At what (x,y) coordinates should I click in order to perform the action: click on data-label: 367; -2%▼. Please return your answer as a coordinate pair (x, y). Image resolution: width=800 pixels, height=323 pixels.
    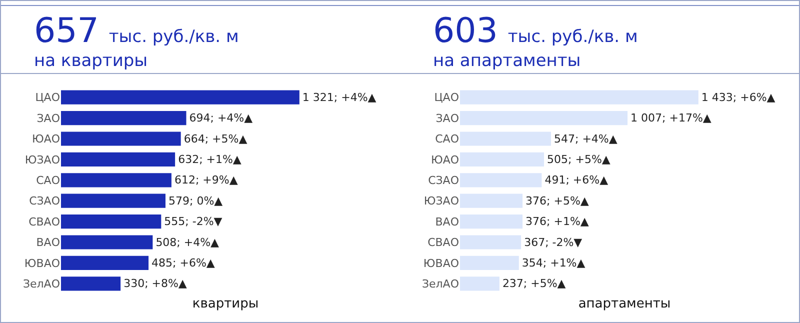
    Looking at the image, I should click on (553, 242).